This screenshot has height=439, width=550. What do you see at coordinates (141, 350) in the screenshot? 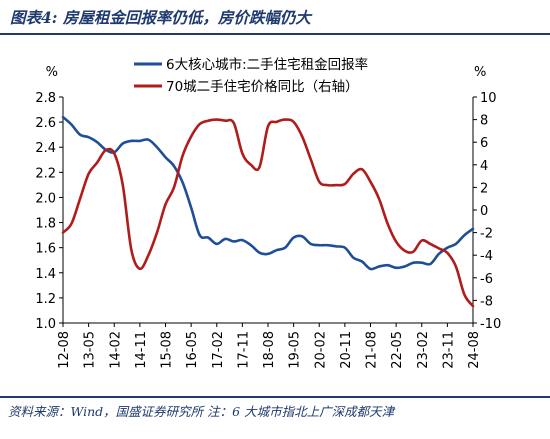
I see `x-tick-label: 14-11` at bounding box center [141, 350].